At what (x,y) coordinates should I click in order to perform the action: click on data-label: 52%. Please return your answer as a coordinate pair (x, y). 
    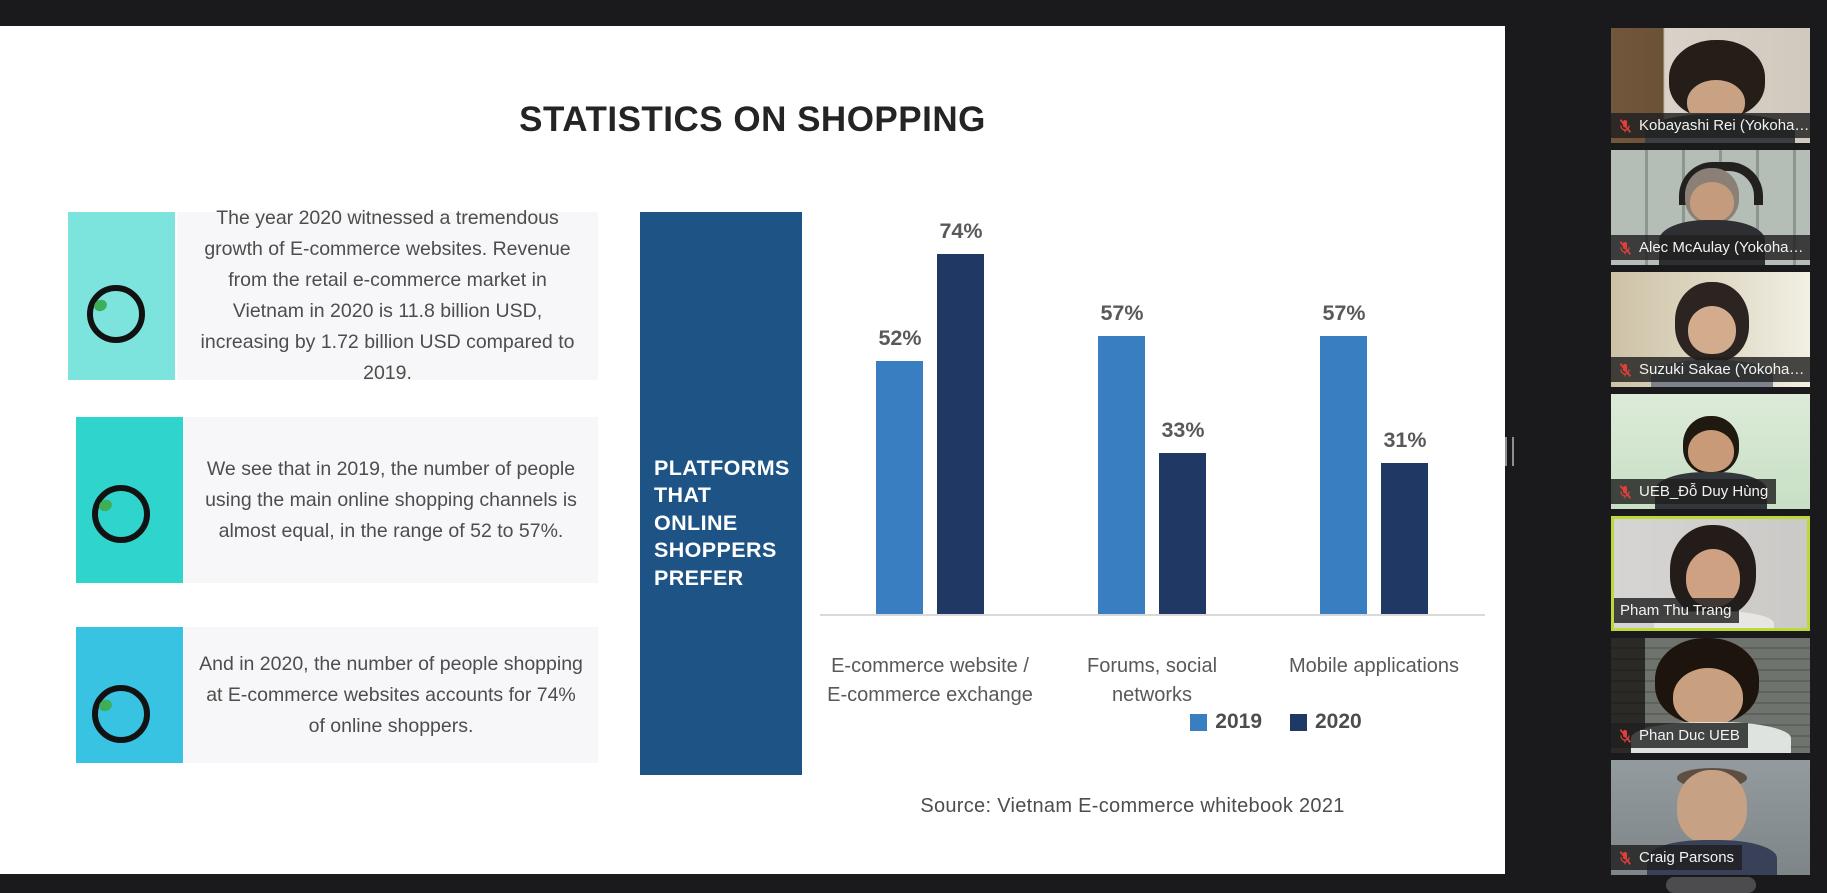
    Looking at the image, I should click on (900, 338).